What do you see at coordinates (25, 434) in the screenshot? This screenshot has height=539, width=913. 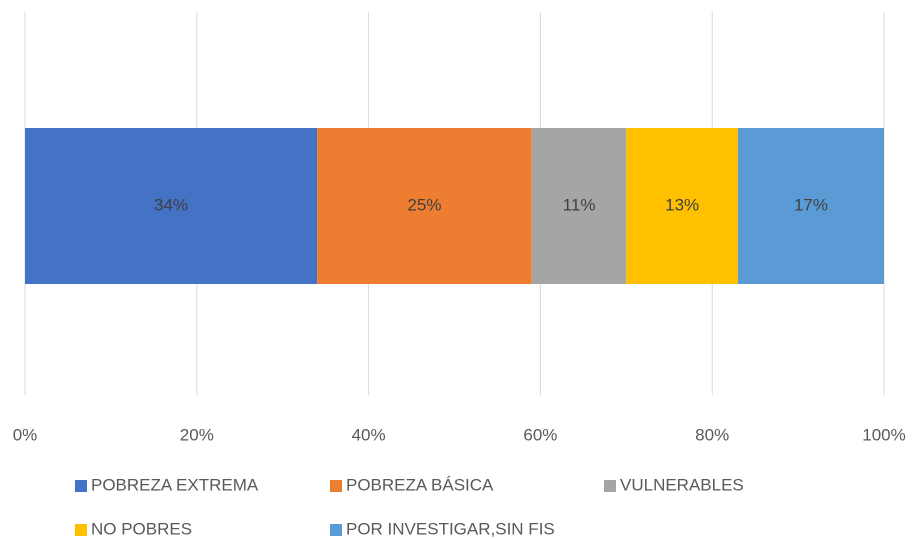 I see `x-tick-label: 0%` at bounding box center [25, 434].